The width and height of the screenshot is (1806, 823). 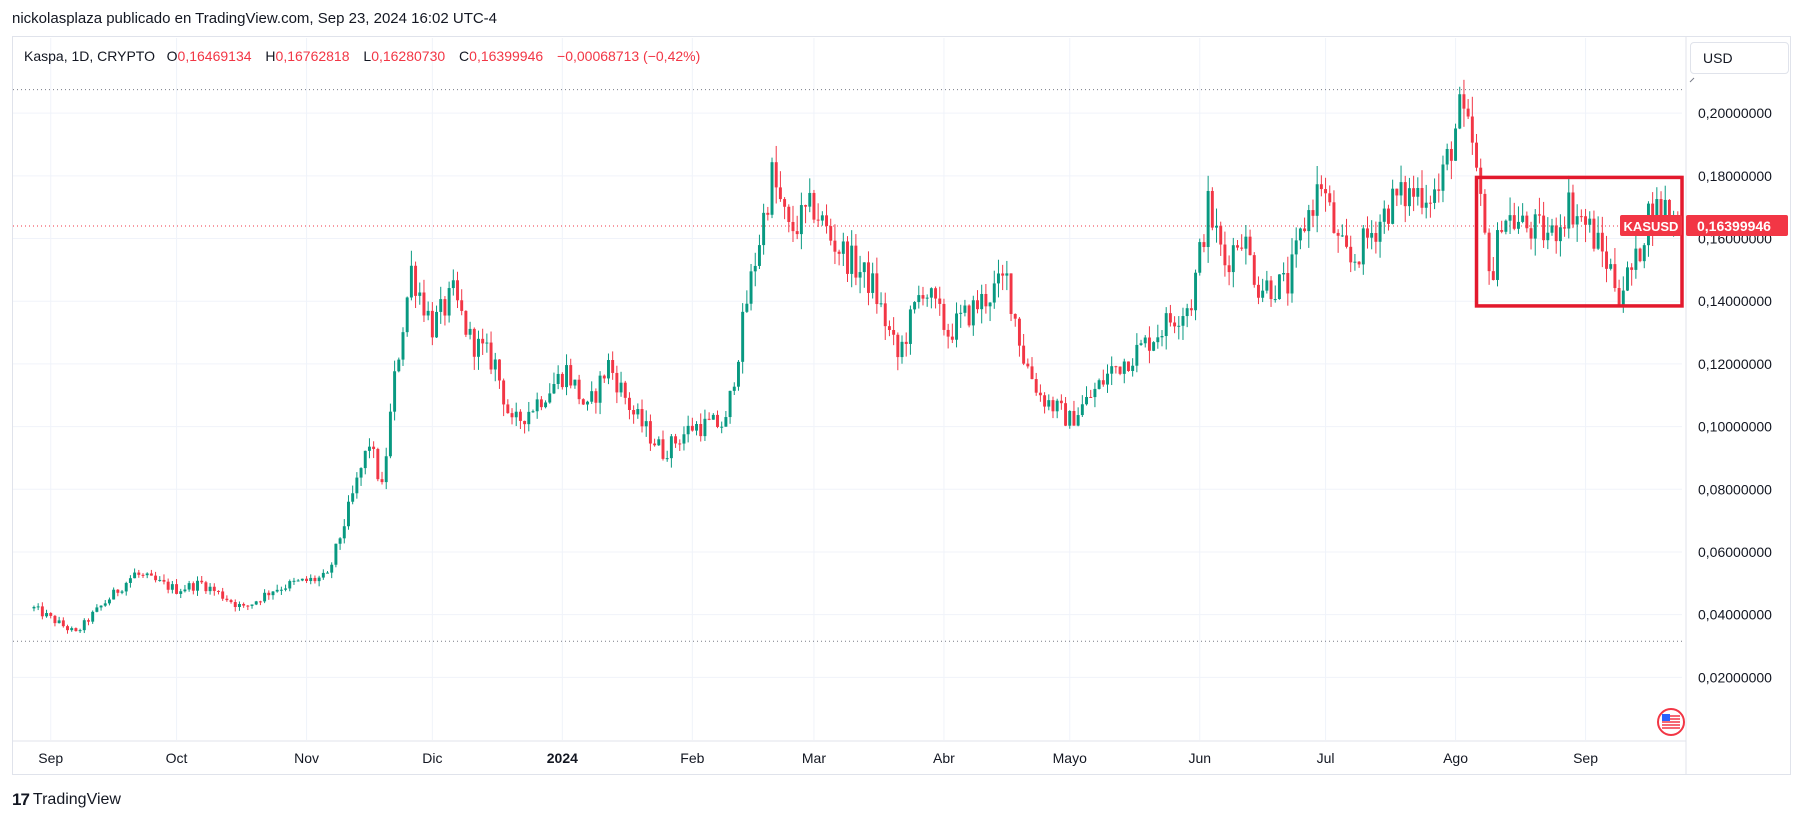 I want to click on x-tick-label: Oct, so click(x=177, y=758).